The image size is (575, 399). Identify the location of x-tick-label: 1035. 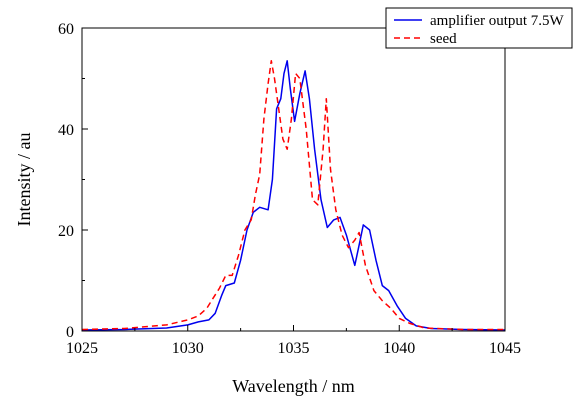
(294, 348).